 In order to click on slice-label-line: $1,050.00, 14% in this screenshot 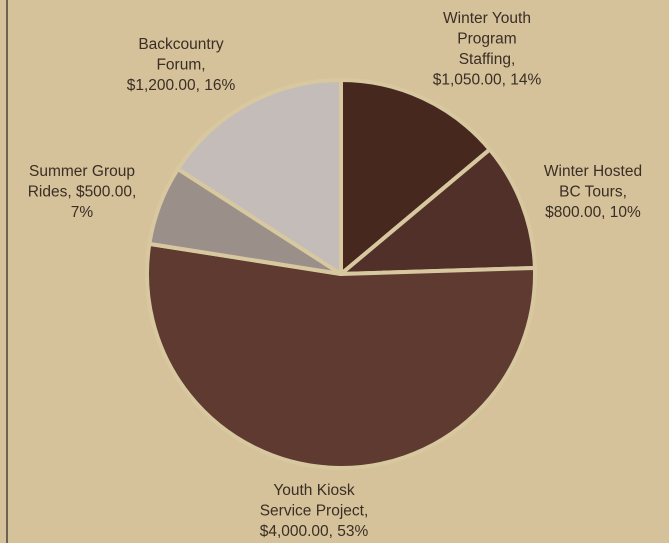, I will do `click(487, 80)`.